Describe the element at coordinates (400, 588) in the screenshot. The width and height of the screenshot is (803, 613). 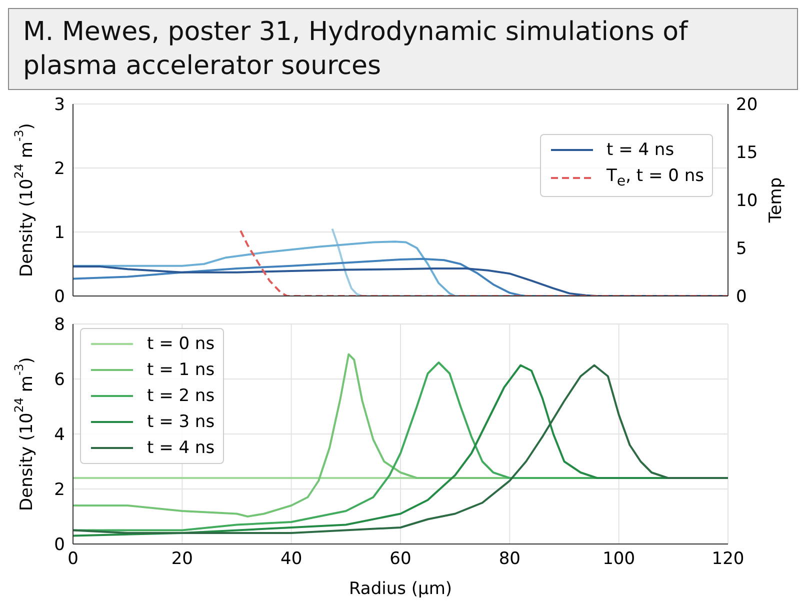
I see `x-axis-title: Radius (µm)` at that location.